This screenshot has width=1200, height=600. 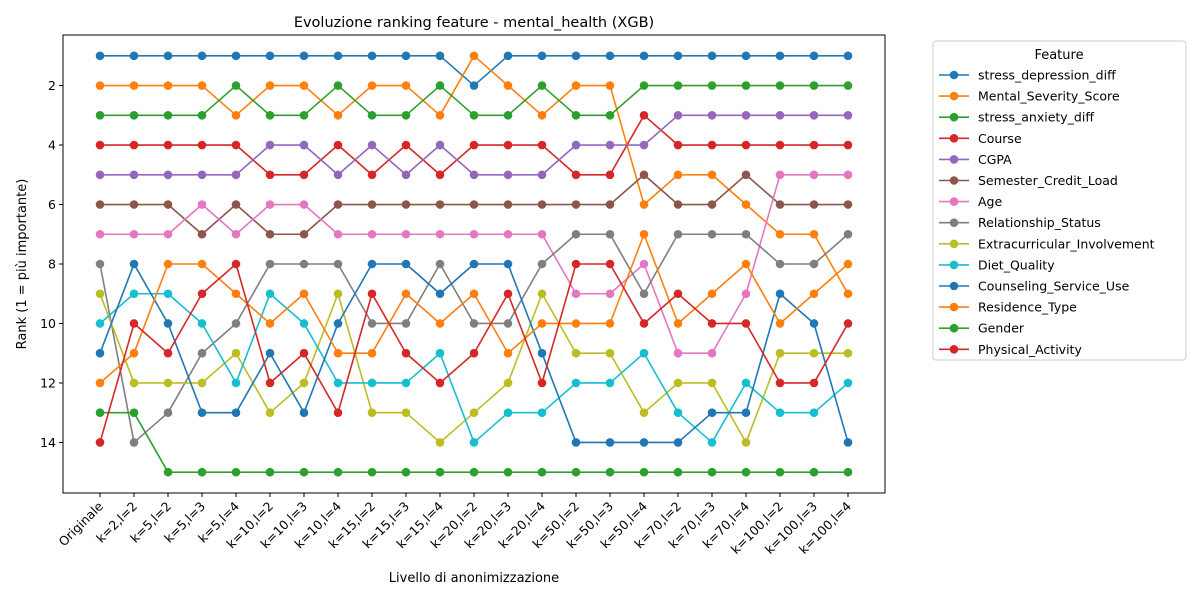 I want to click on x-axis-label: Livello di anonimizzazione, so click(x=474, y=578).